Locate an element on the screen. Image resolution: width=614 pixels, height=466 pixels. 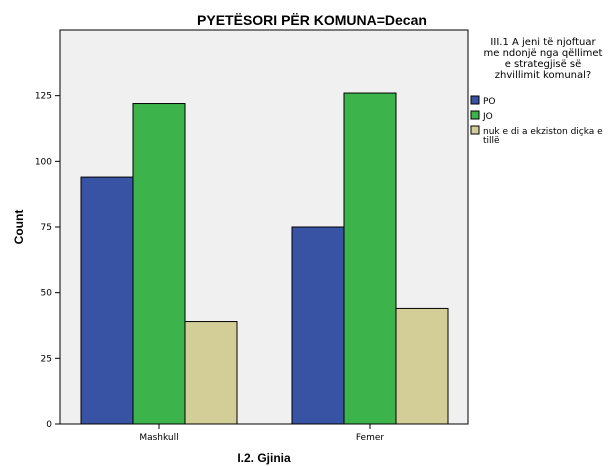
x-tick-label-mashkull: Mashkull is located at coordinates (158, 438).